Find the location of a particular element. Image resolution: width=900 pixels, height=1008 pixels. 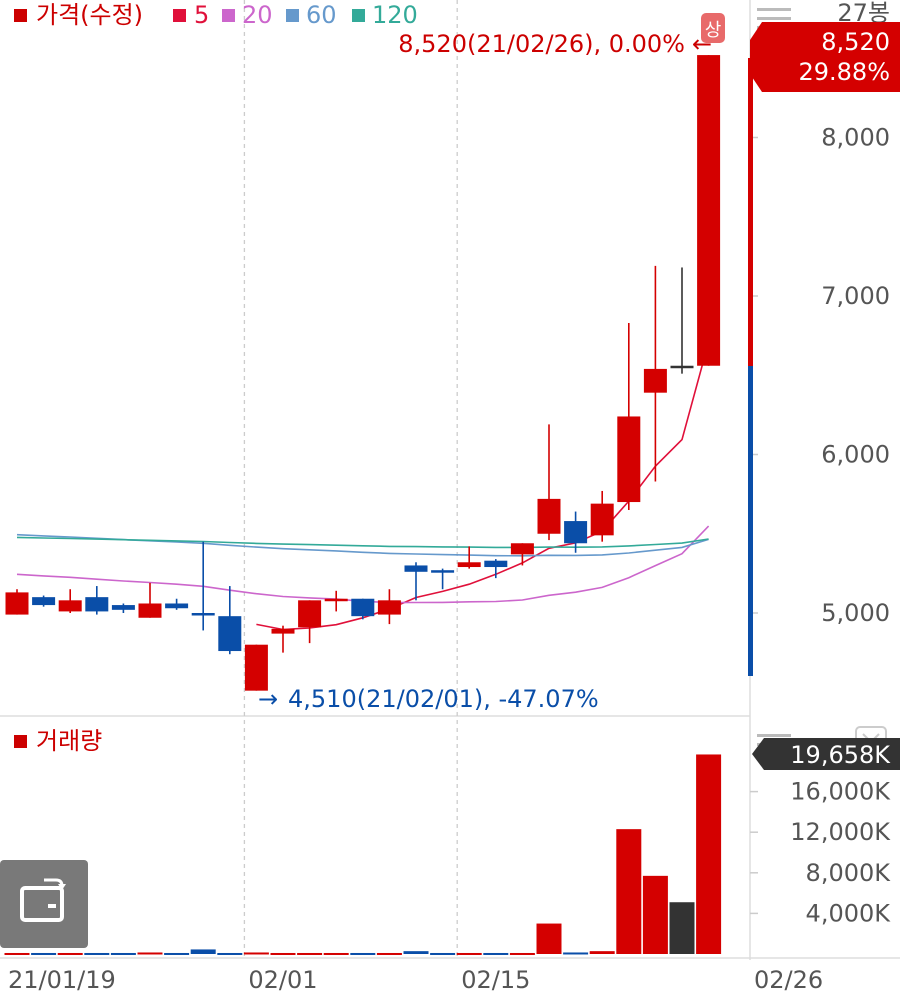

price-legend-label: 가격(수정) is located at coordinates (89, 15).